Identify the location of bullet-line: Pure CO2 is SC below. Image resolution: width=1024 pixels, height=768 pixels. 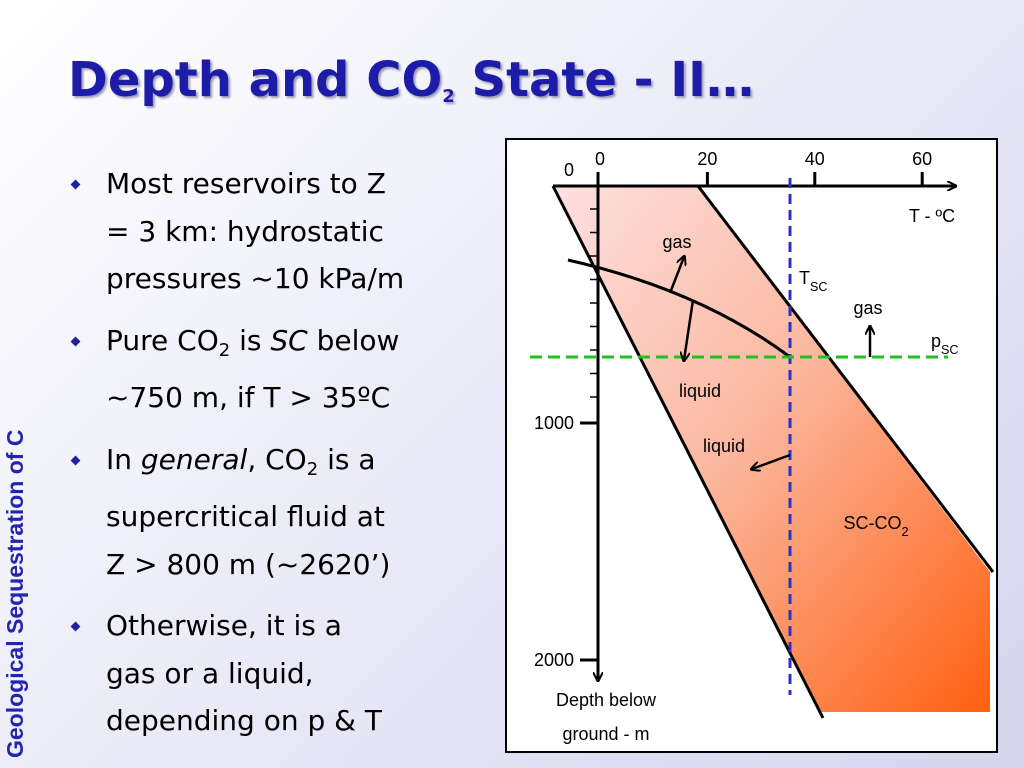
(307, 346).